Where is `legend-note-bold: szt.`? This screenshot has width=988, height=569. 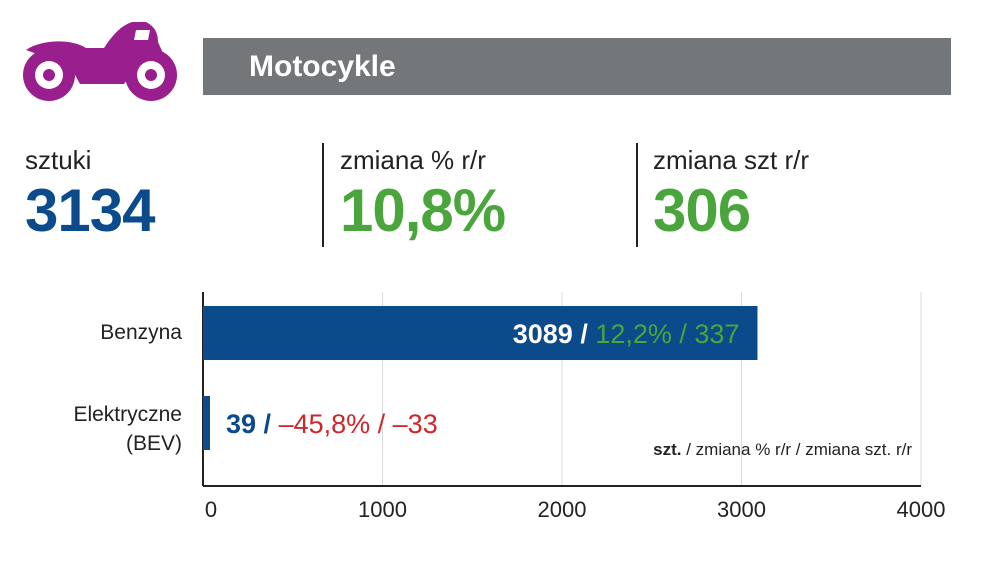 legend-note-bold: szt. is located at coordinates (667, 449).